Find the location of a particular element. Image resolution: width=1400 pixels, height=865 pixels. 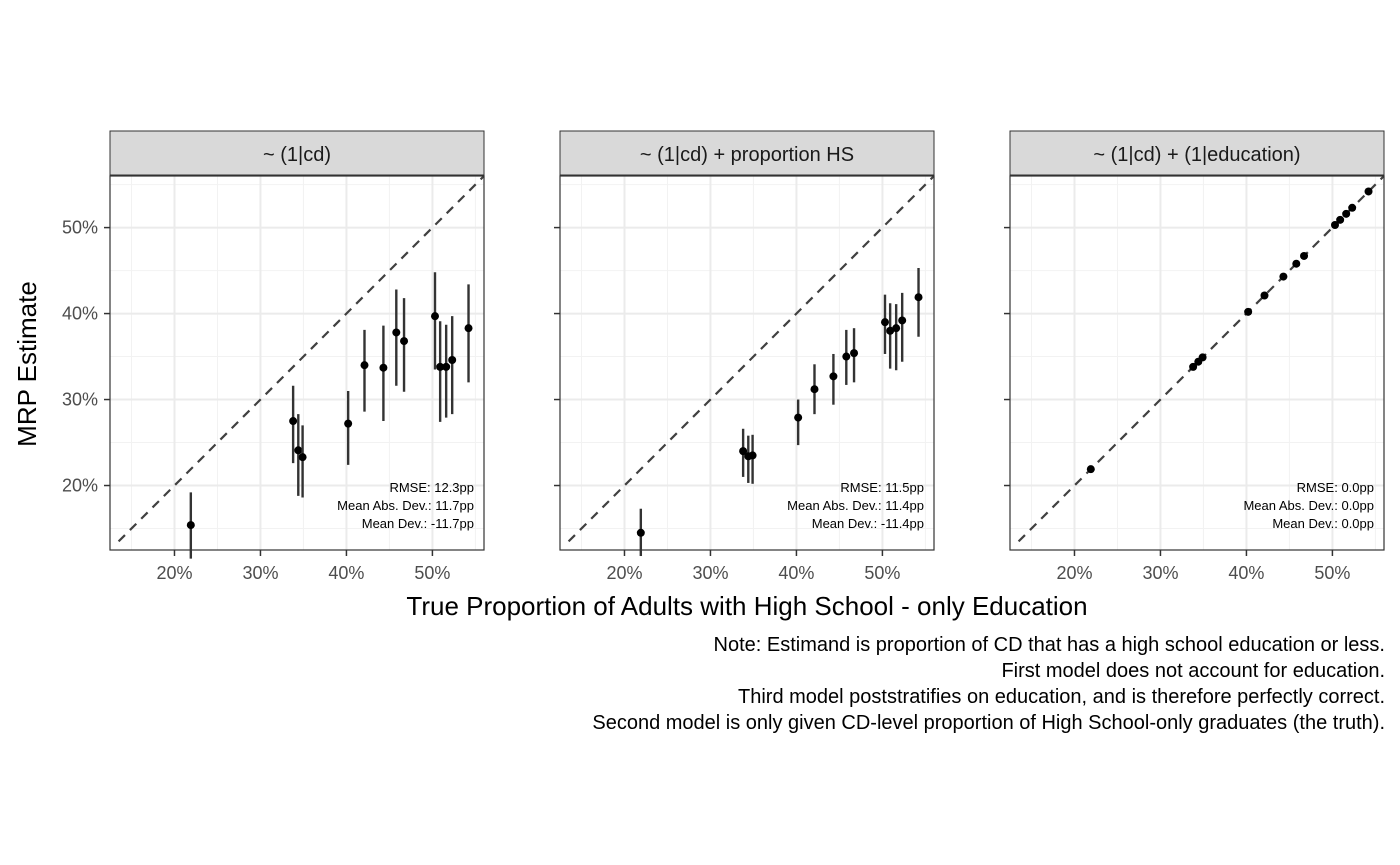

panel-stat: RMSE: 11.5pp is located at coordinates (882, 487).